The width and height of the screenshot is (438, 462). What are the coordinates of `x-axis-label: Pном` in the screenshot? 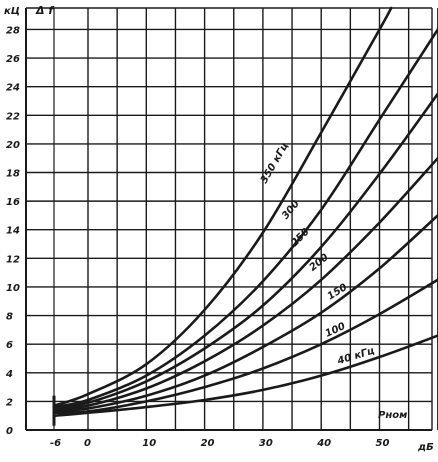 It's located at (392, 415).